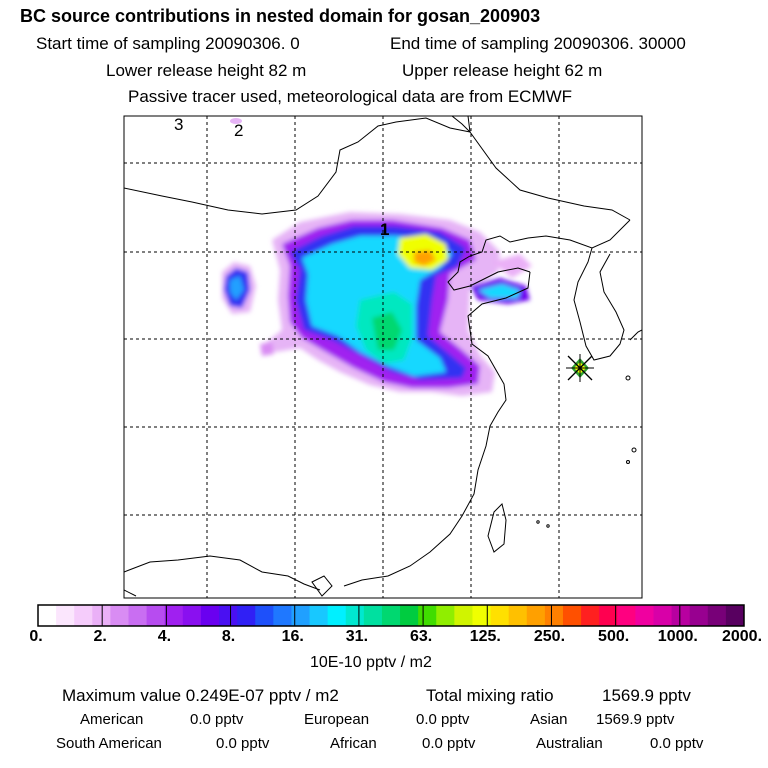  I want to click on korea-border, so click(579, 234).